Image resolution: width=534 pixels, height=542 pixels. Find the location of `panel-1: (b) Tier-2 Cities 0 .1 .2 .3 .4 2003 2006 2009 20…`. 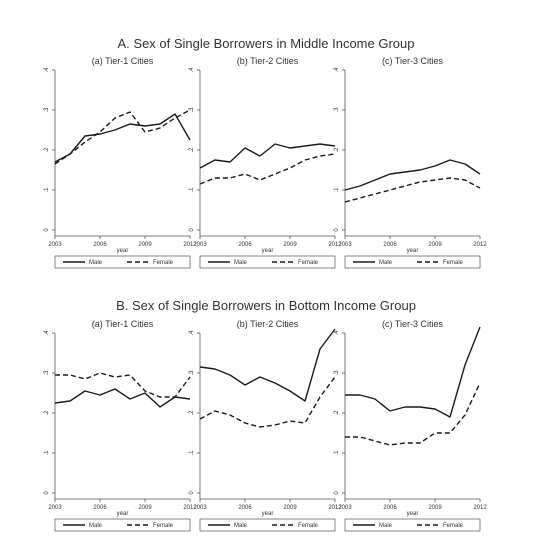

panel-1: (b) Tier-2 Cities 0 .1 .2 .3 .4 2003 2006 2009 20… is located at coordinates (265, 162).